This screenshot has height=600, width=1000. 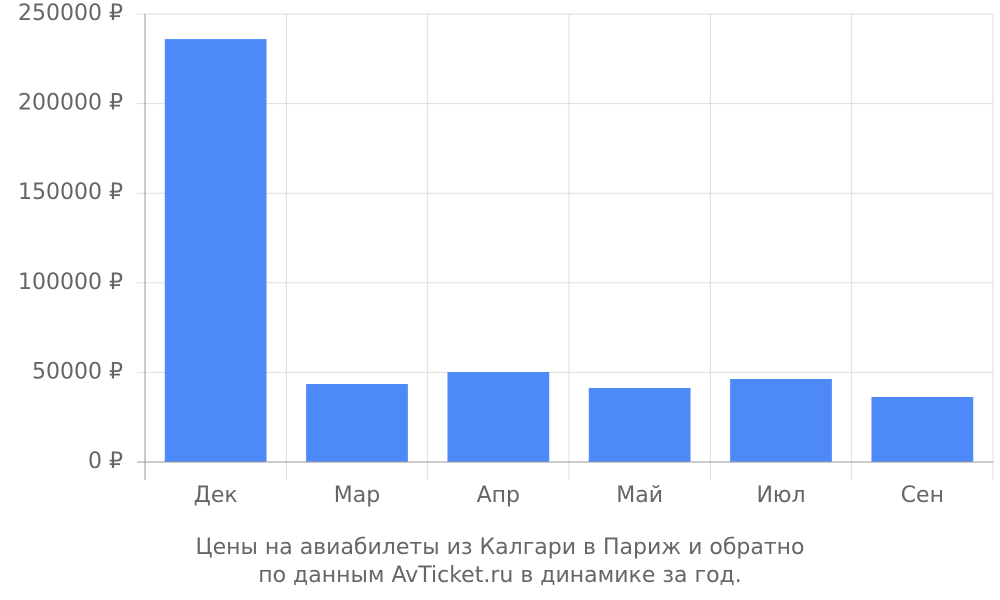 What do you see at coordinates (780, 495) in the screenshot?
I see `x-tick-label: Июл` at bounding box center [780, 495].